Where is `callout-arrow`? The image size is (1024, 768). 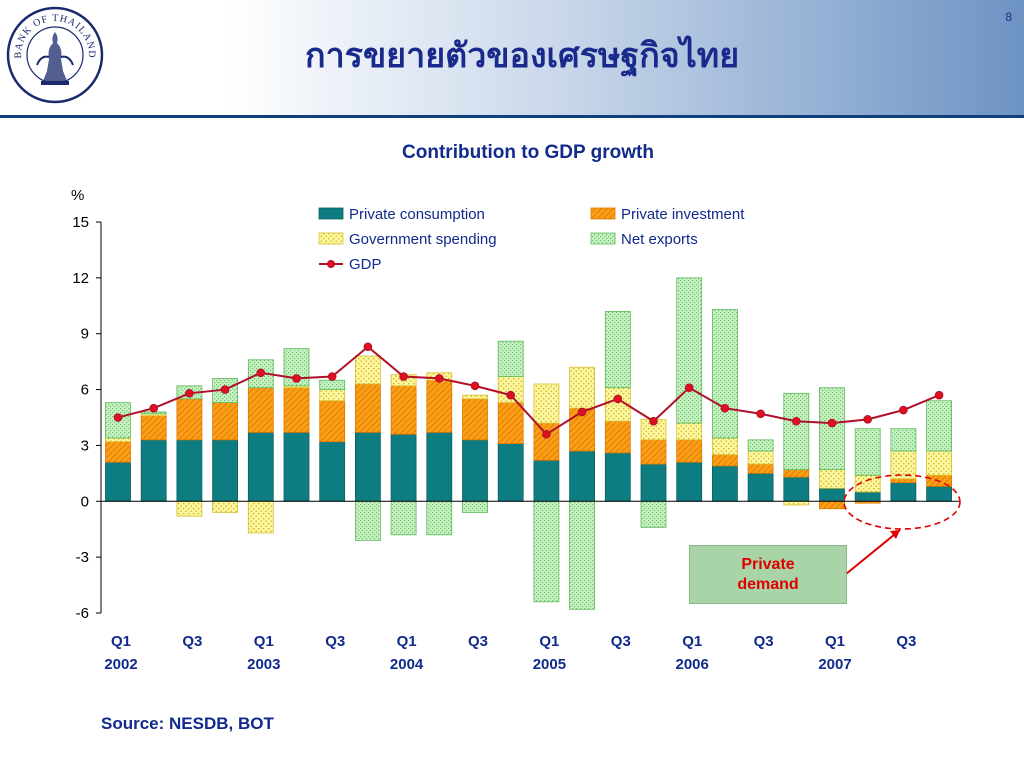 callout-arrow is located at coordinates (873, 552).